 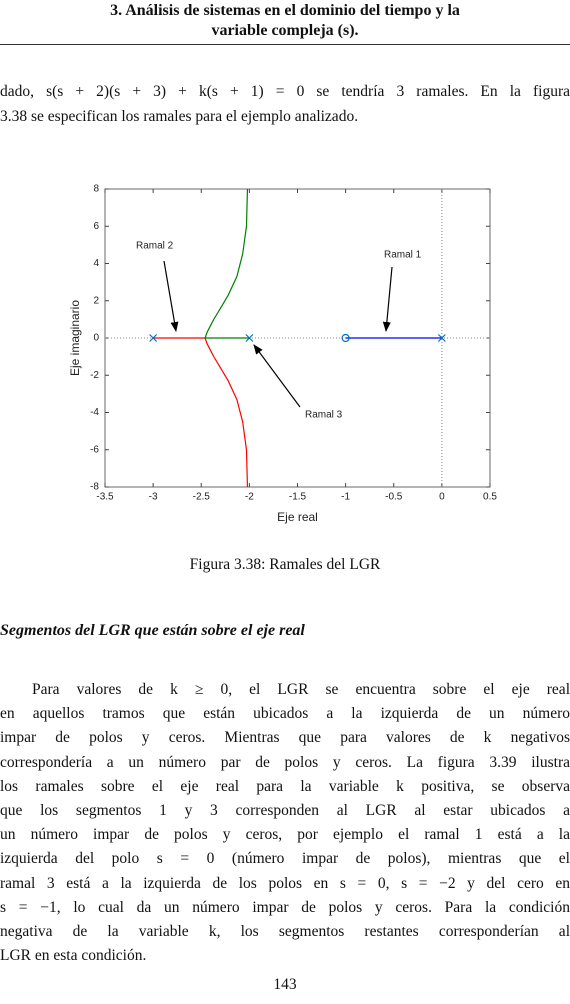 What do you see at coordinates (297, 517) in the screenshot?
I see `x-axis-label: Eje real` at bounding box center [297, 517].